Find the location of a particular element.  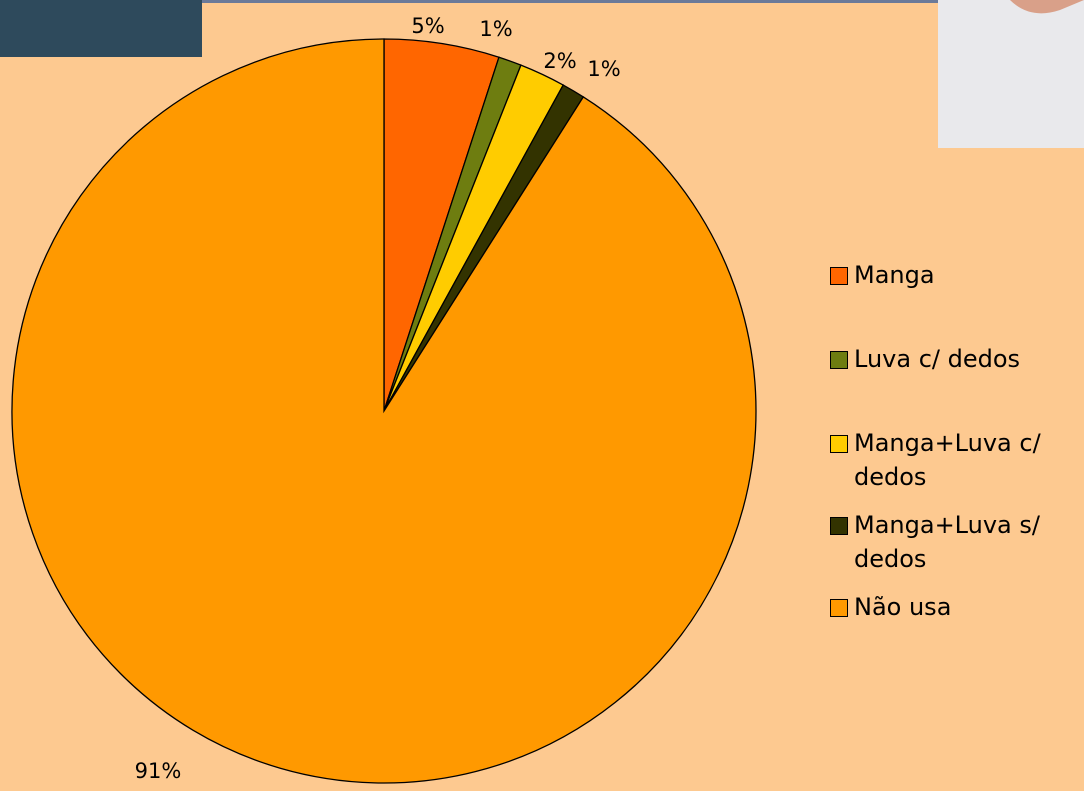

data-label: 5% is located at coordinates (427, 26).